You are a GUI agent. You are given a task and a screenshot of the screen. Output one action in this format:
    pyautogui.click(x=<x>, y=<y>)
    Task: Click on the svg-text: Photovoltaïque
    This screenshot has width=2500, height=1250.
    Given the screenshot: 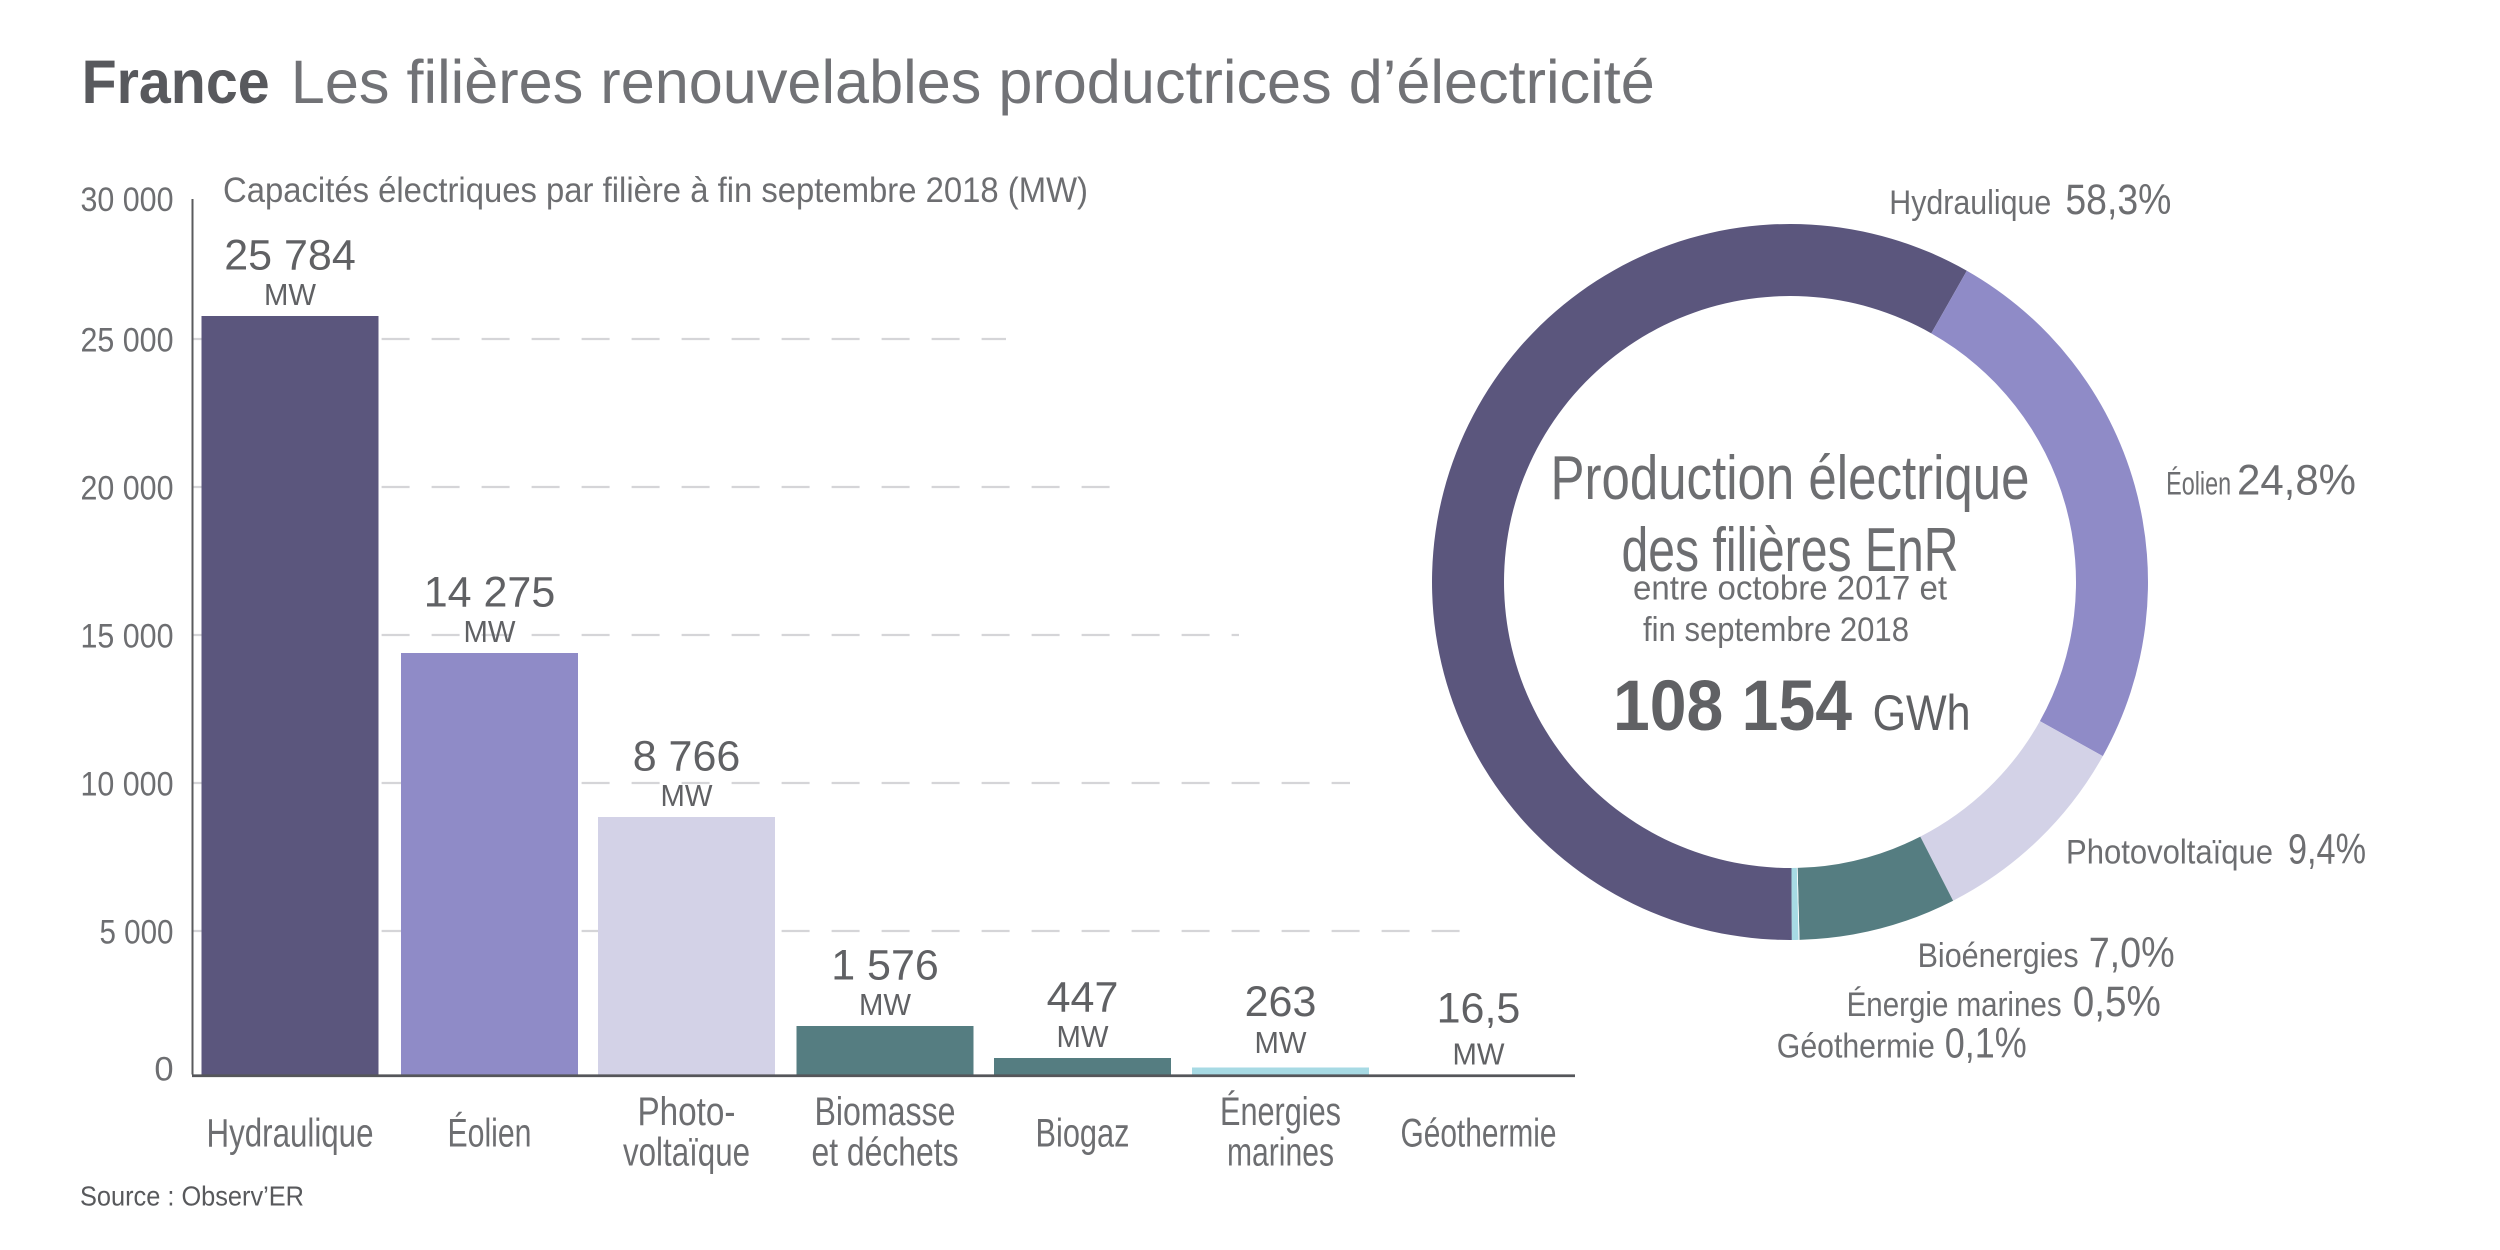 What is the action you would take?
    pyautogui.click(x=2169, y=853)
    